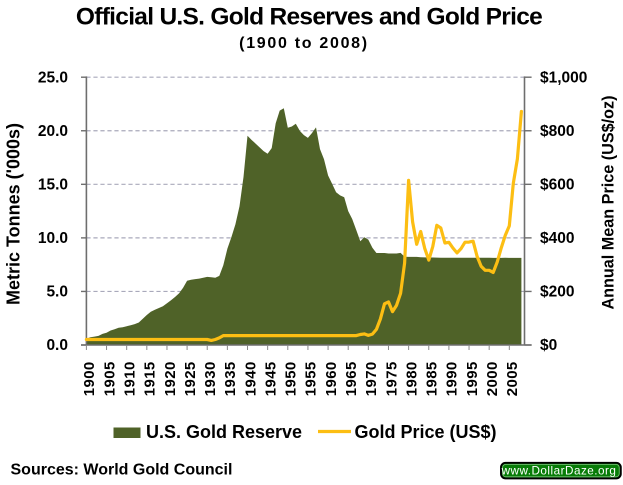 The image size is (623, 485). Describe the element at coordinates (53, 77) in the screenshot. I see `svg-text: 25.0` at that location.